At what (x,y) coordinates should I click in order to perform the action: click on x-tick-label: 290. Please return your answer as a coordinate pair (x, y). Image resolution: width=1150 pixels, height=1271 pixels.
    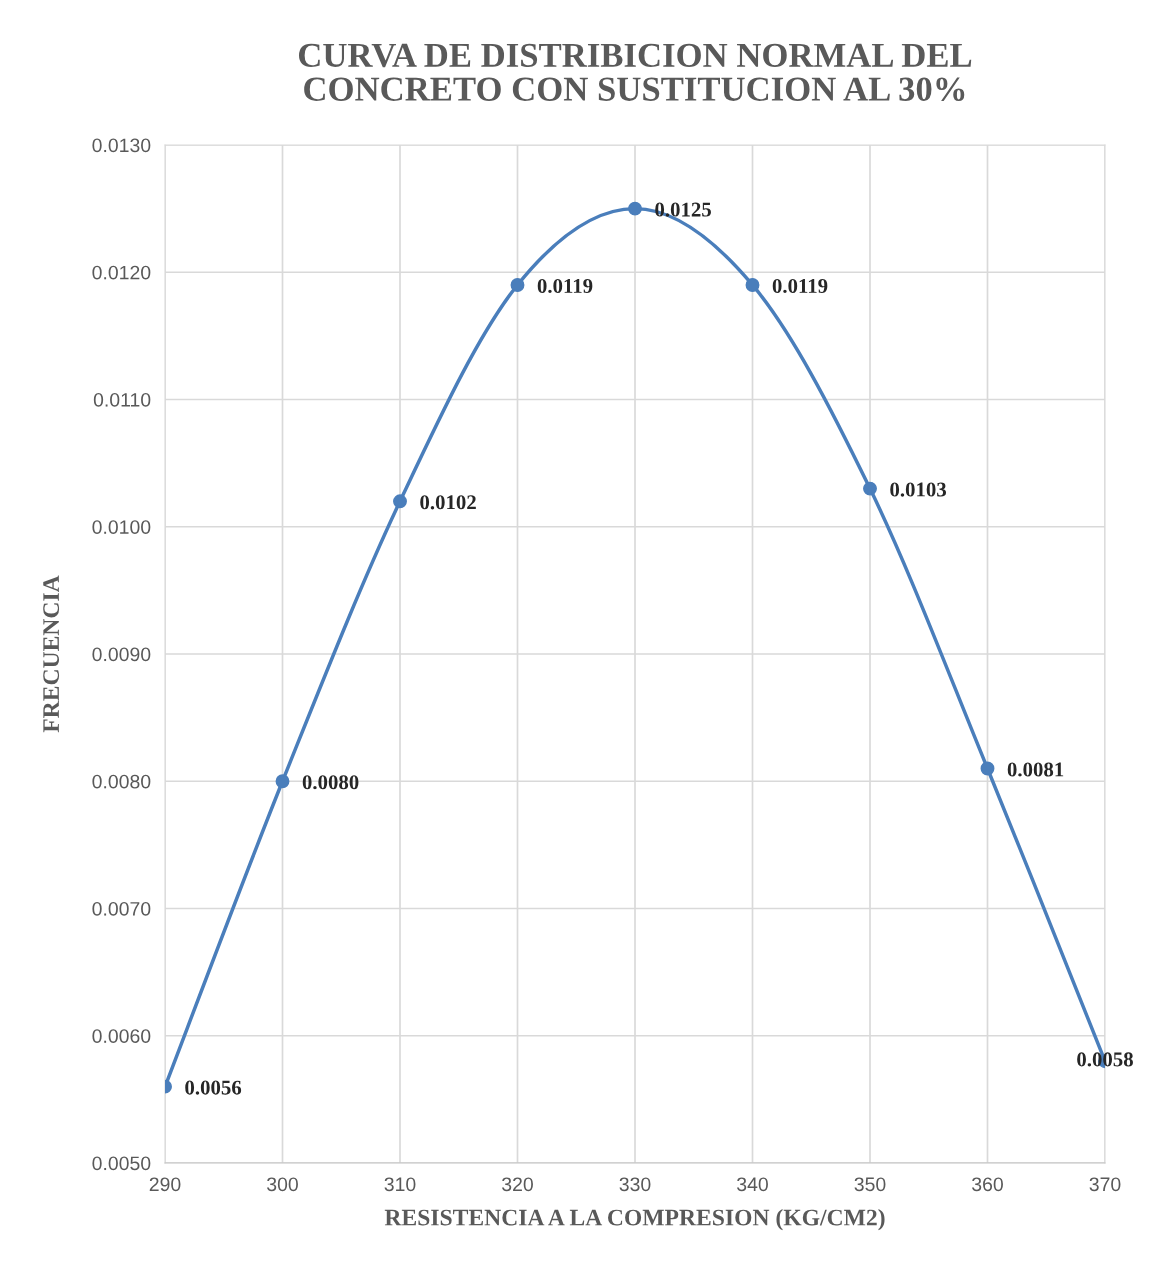
    Looking at the image, I should click on (165, 1184).